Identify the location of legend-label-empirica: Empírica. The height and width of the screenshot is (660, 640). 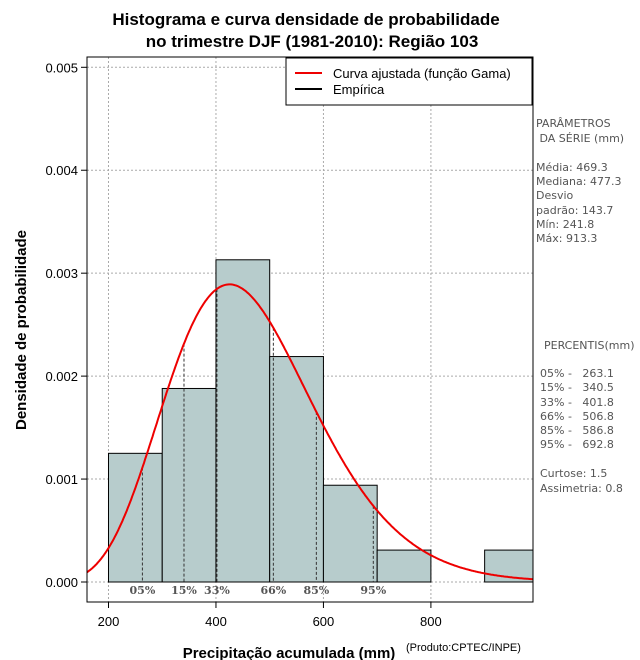
(359, 89).